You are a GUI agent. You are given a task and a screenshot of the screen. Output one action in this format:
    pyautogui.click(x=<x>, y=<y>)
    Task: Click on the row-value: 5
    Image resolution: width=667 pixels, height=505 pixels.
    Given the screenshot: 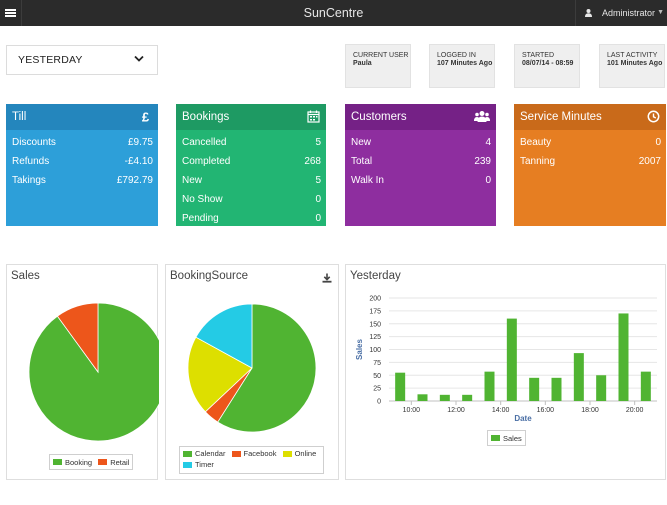 What is the action you would take?
    pyautogui.click(x=318, y=180)
    